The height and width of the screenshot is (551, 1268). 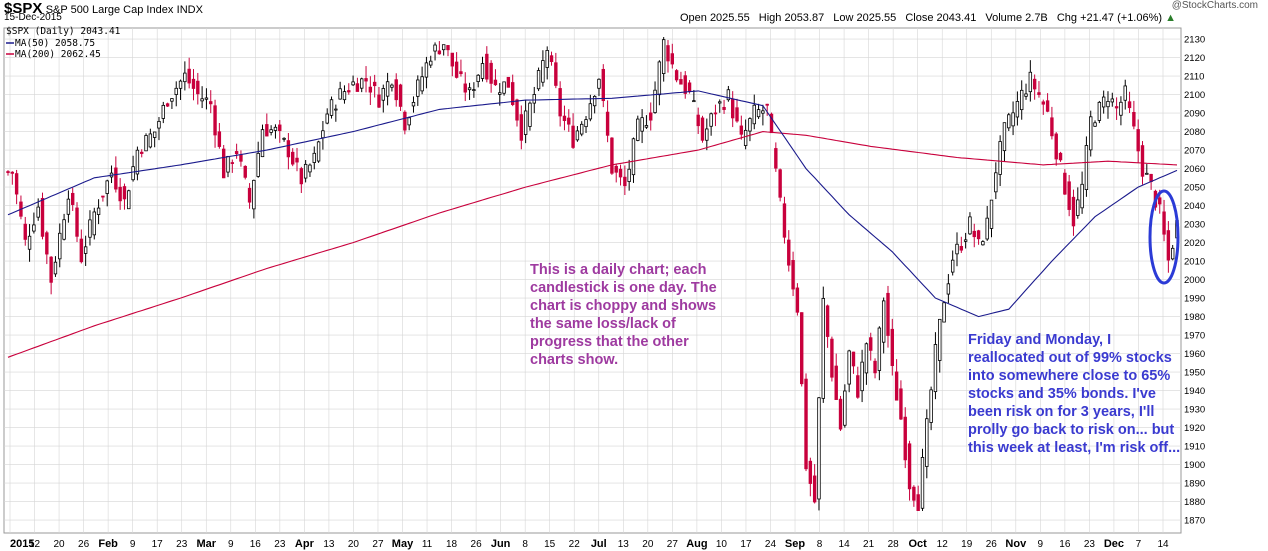 What do you see at coordinates (696, 544) in the screenshot?
I see `x-tick-label: Aug` at bounding box center [696, 544].